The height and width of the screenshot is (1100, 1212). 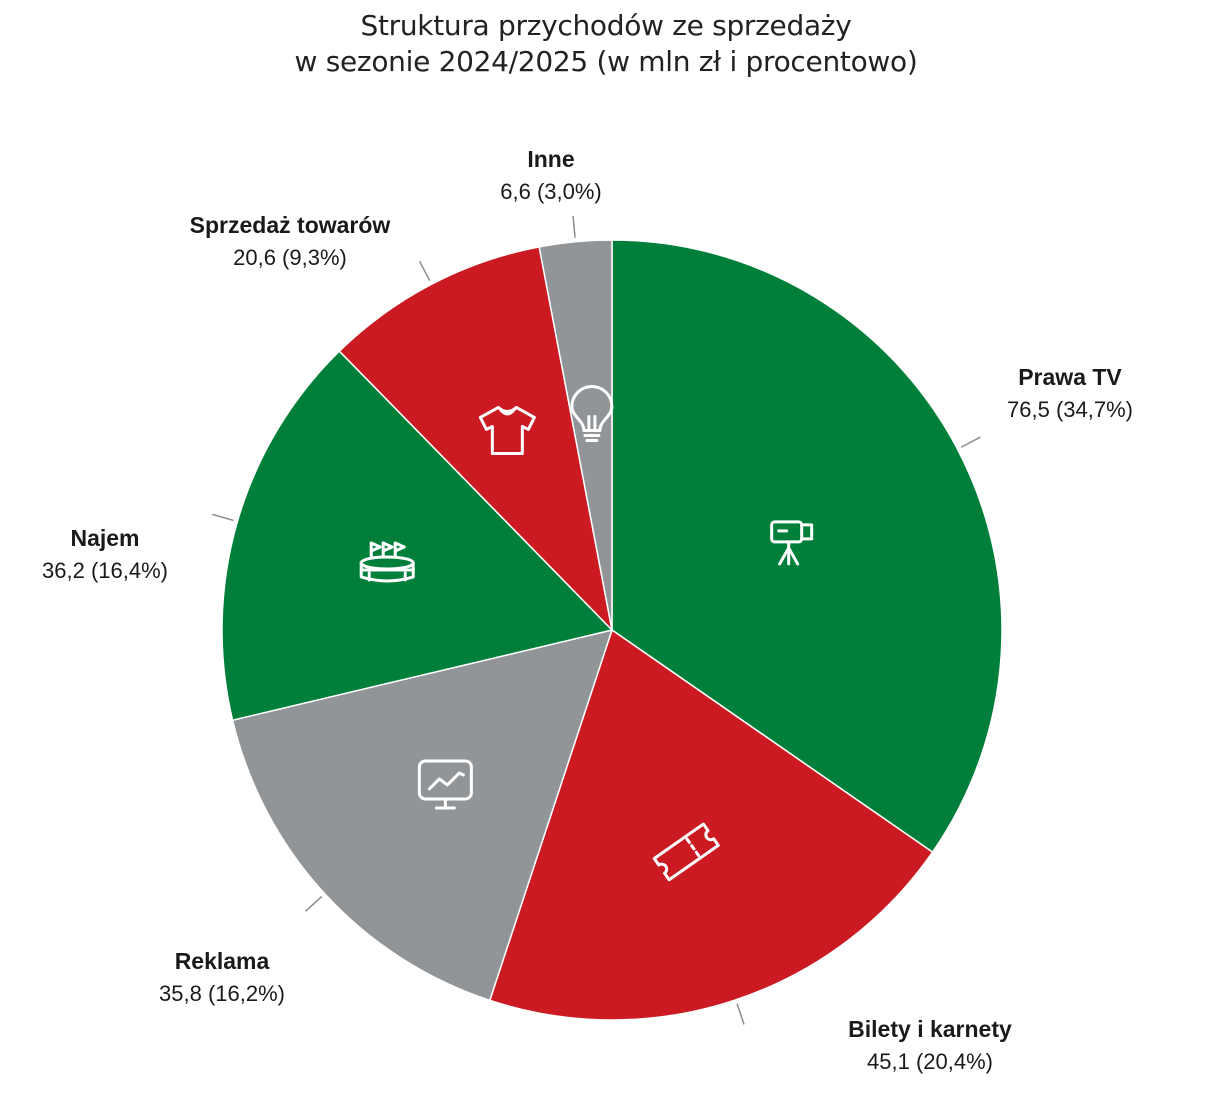 I want to click on leader-line-reklama, so click(x=314, y=903).